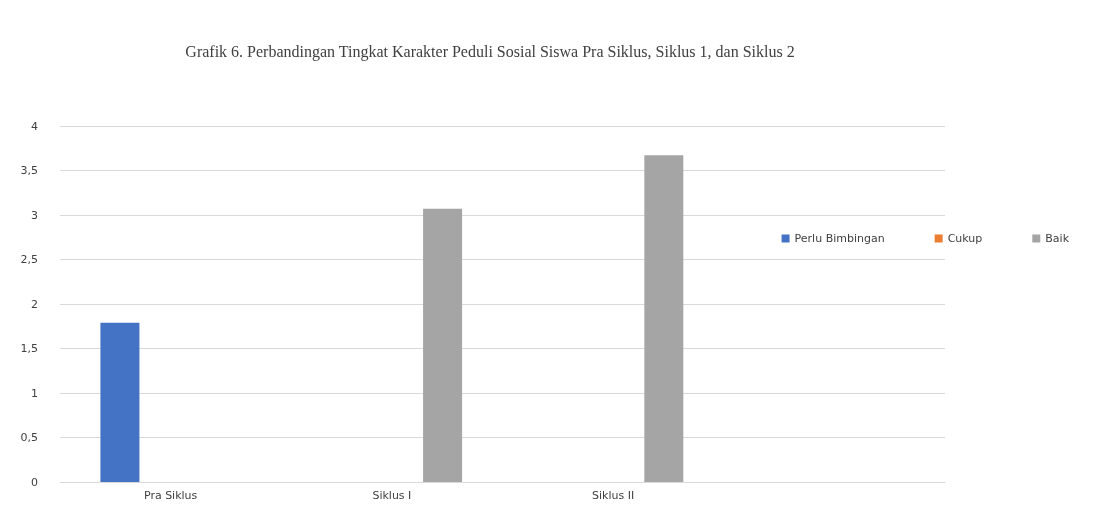 This screenshot has width=1114, height=519. Describe the element at coordinates (170, 495) in the screenshot. I see `x-tick-label: Pra Siklus` at that location.